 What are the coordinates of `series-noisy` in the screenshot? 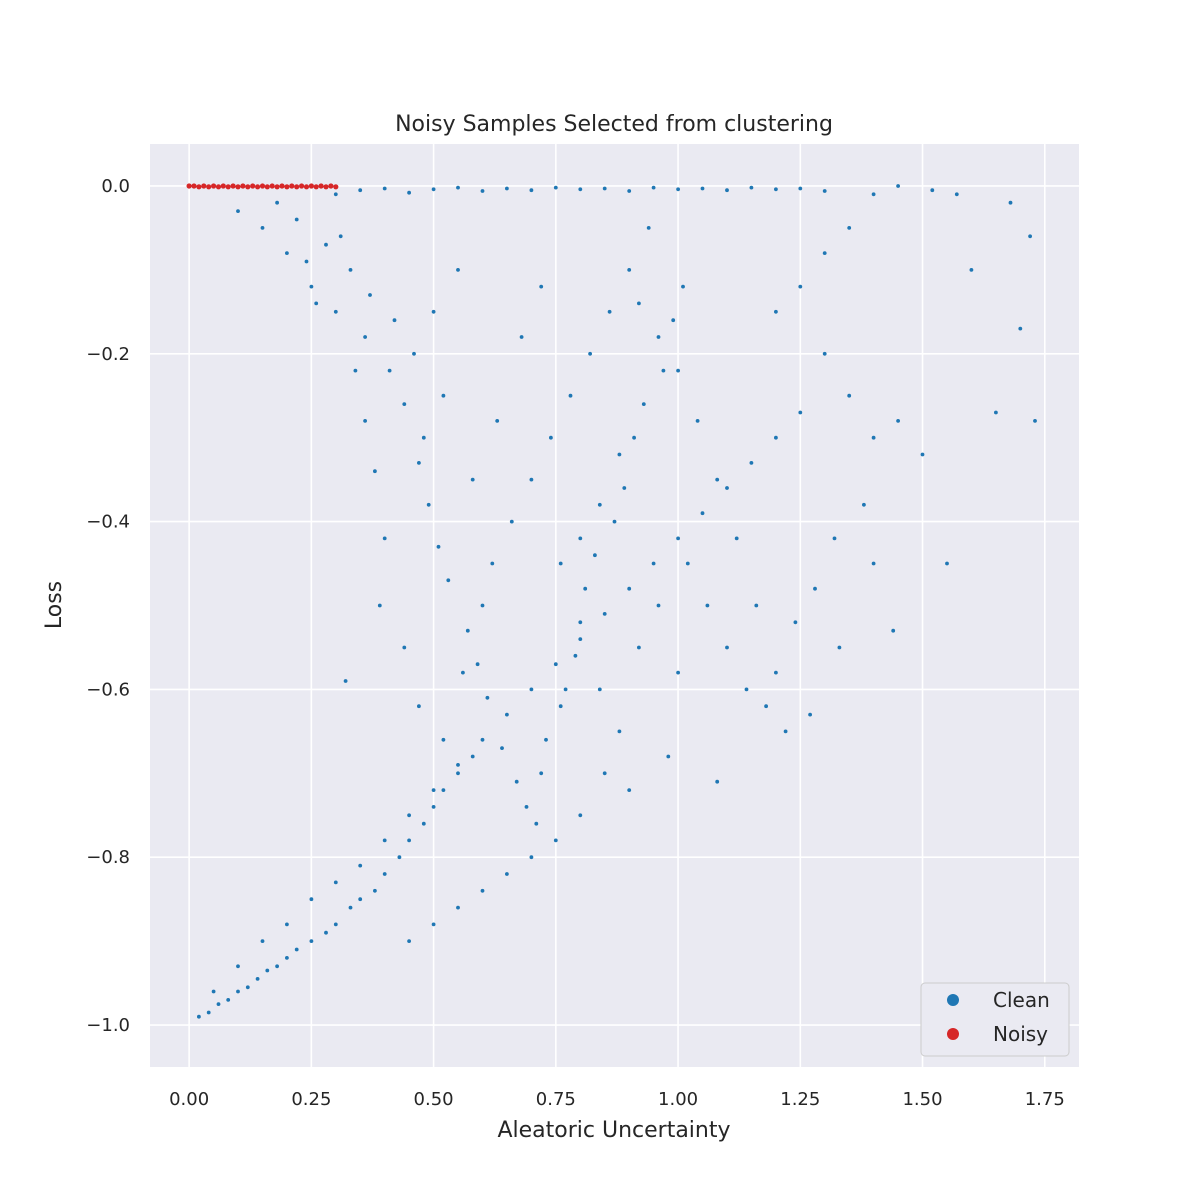 It's located at (262, 186).